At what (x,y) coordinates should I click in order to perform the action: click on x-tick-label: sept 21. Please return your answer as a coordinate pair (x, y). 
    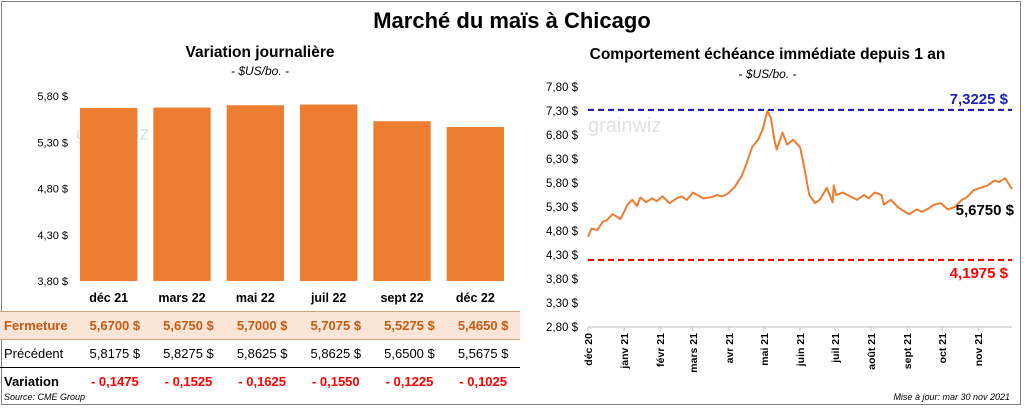
    Looking at the image, I should click on (908, 351).